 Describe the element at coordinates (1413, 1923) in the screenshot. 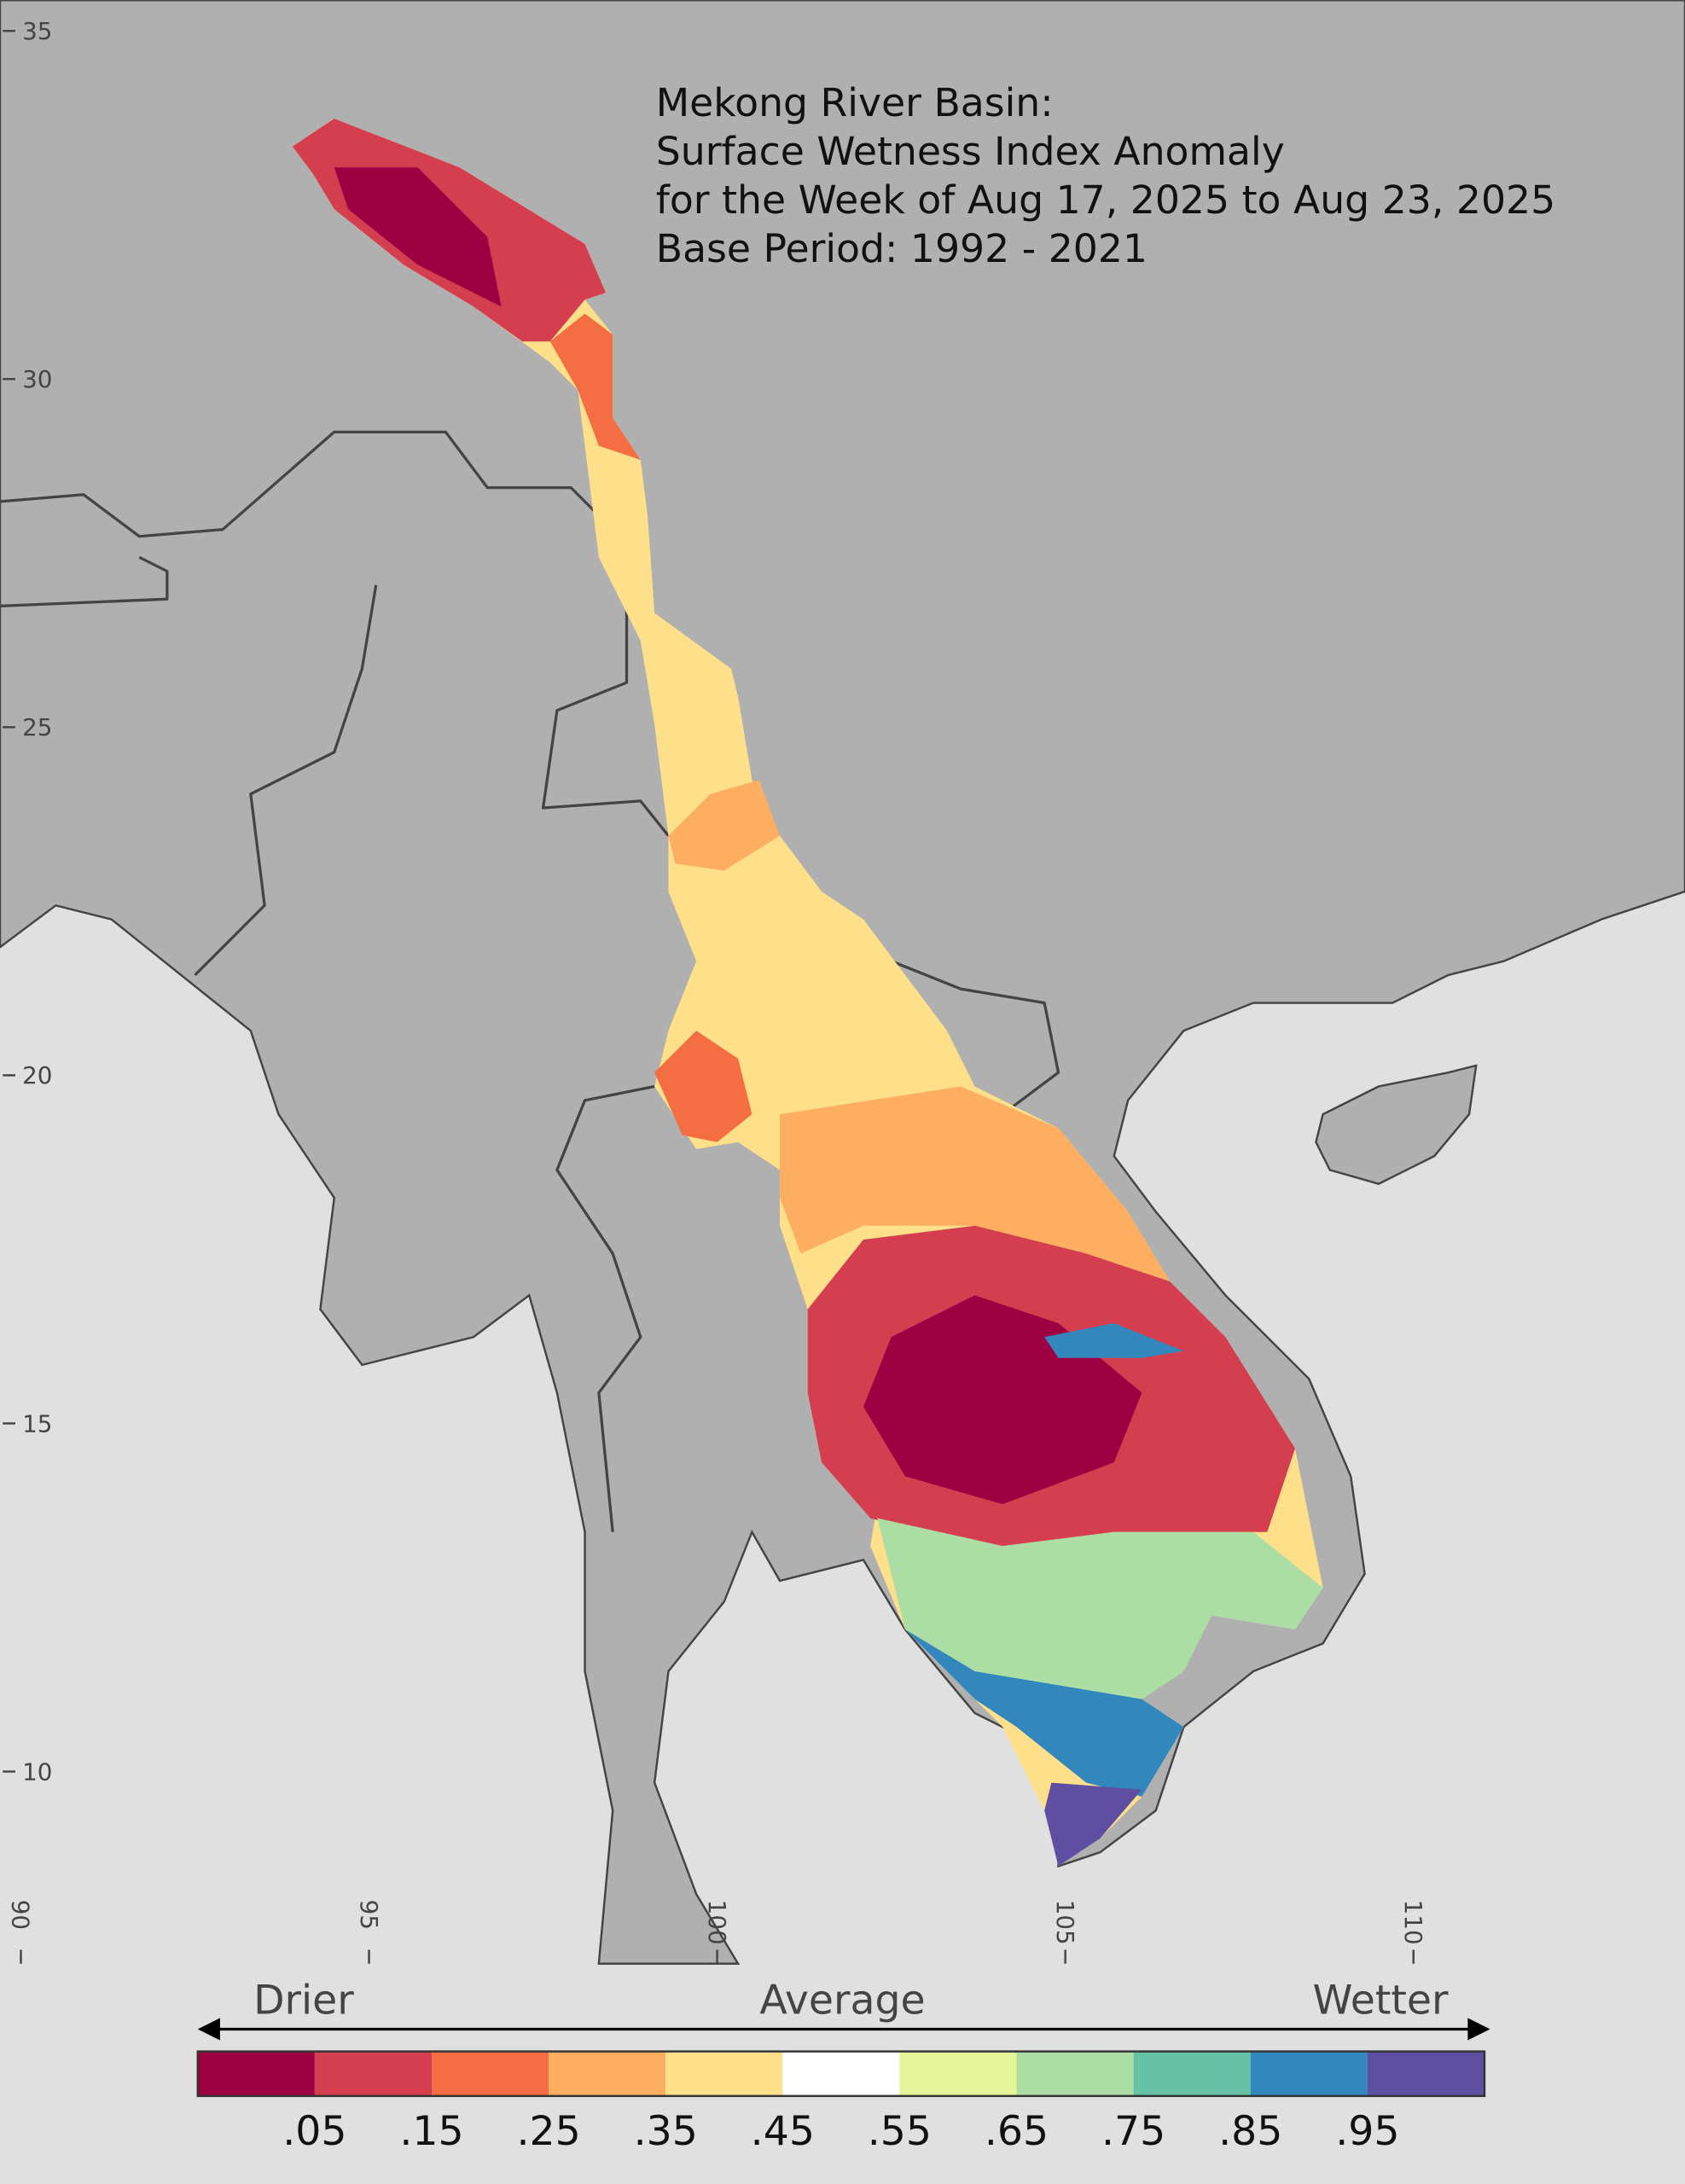

I see `lon-tick-label: 110` at that location.